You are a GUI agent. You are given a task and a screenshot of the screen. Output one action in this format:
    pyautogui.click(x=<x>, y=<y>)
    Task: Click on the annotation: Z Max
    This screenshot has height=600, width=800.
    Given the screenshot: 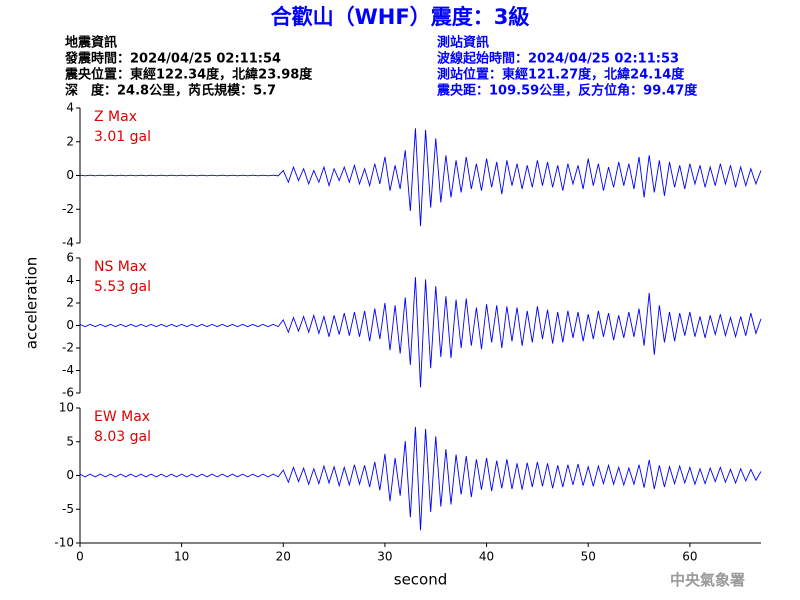 What is the action you would take?
    pyautogui.click(x=115, y=117)
    